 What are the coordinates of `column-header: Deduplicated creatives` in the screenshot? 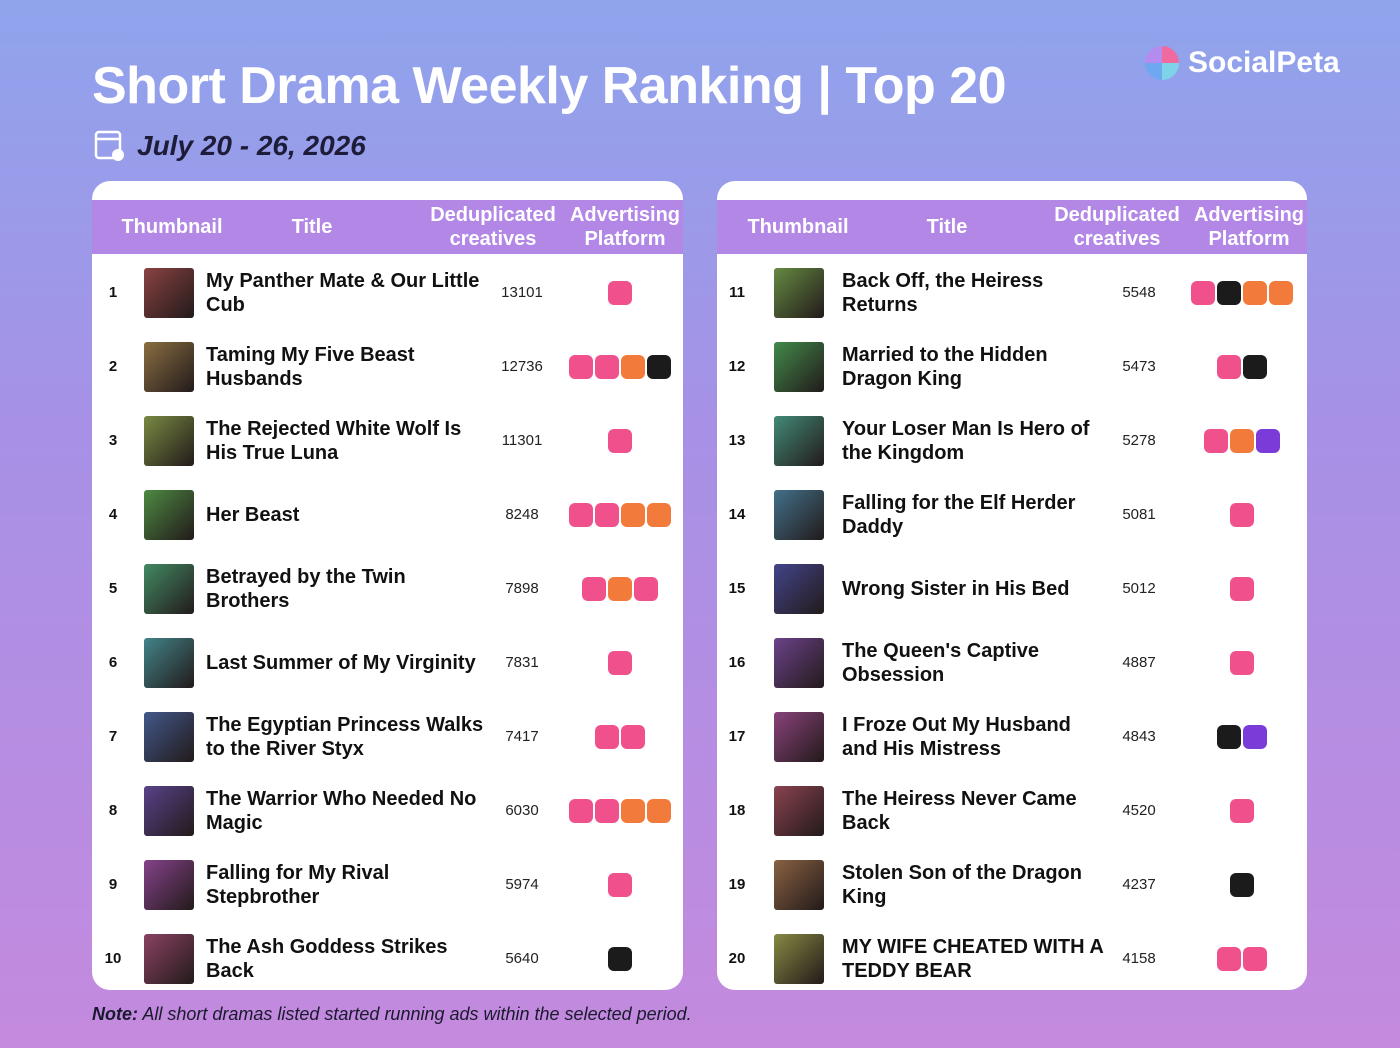 It's located at (1117, 227).